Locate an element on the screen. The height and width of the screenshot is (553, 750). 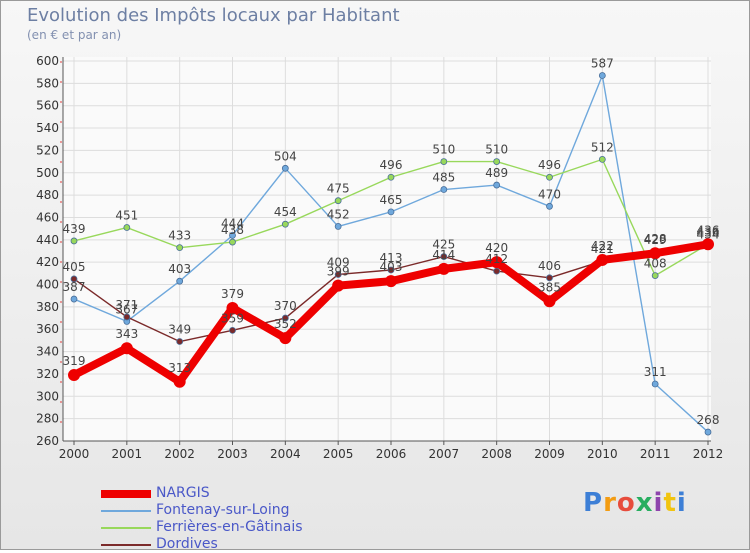
proxiti-logo: Proxiti is located at coordinates (635, 503).